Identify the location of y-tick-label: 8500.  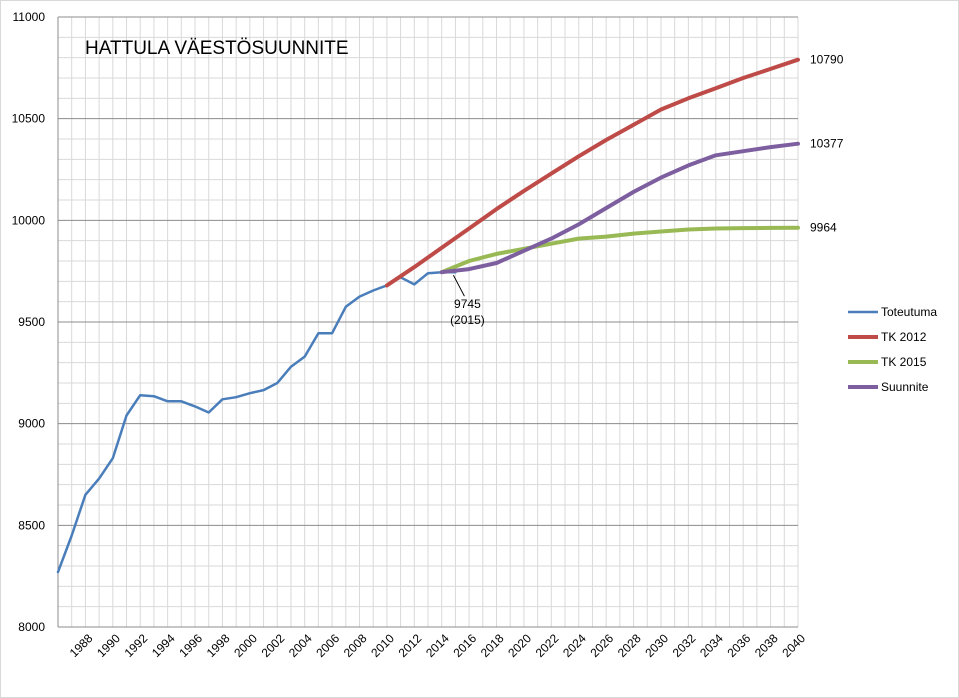
(31, 525).